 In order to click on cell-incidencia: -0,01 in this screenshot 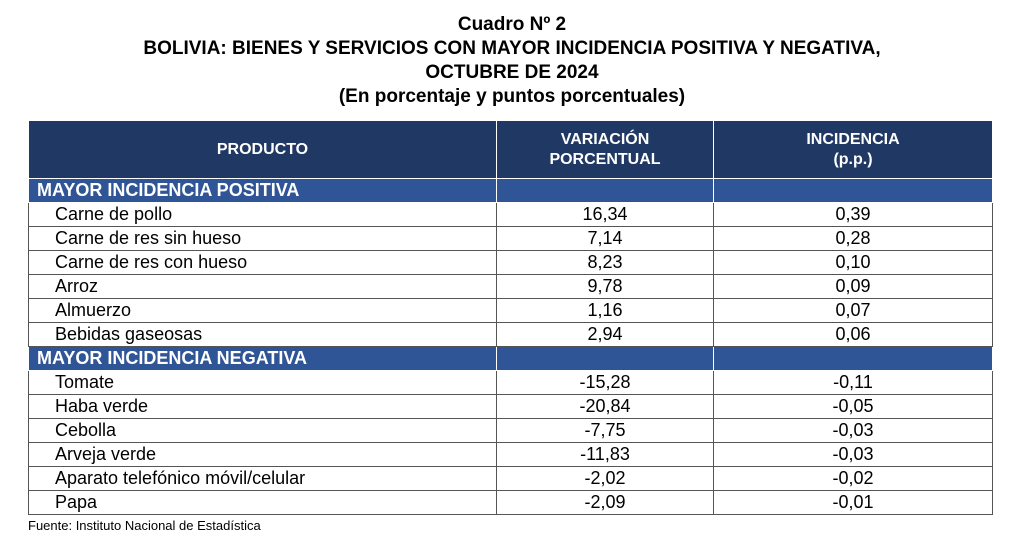, I will do `click(853, 502)`.